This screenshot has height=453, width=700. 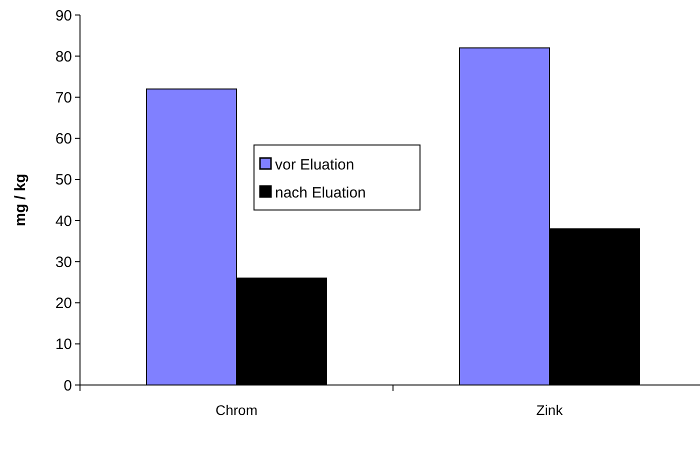 What do you see at coordinates (20, 200) in the screenshot?
I see `y-axis-title: mg / kg` at bounding box center [20, 200].